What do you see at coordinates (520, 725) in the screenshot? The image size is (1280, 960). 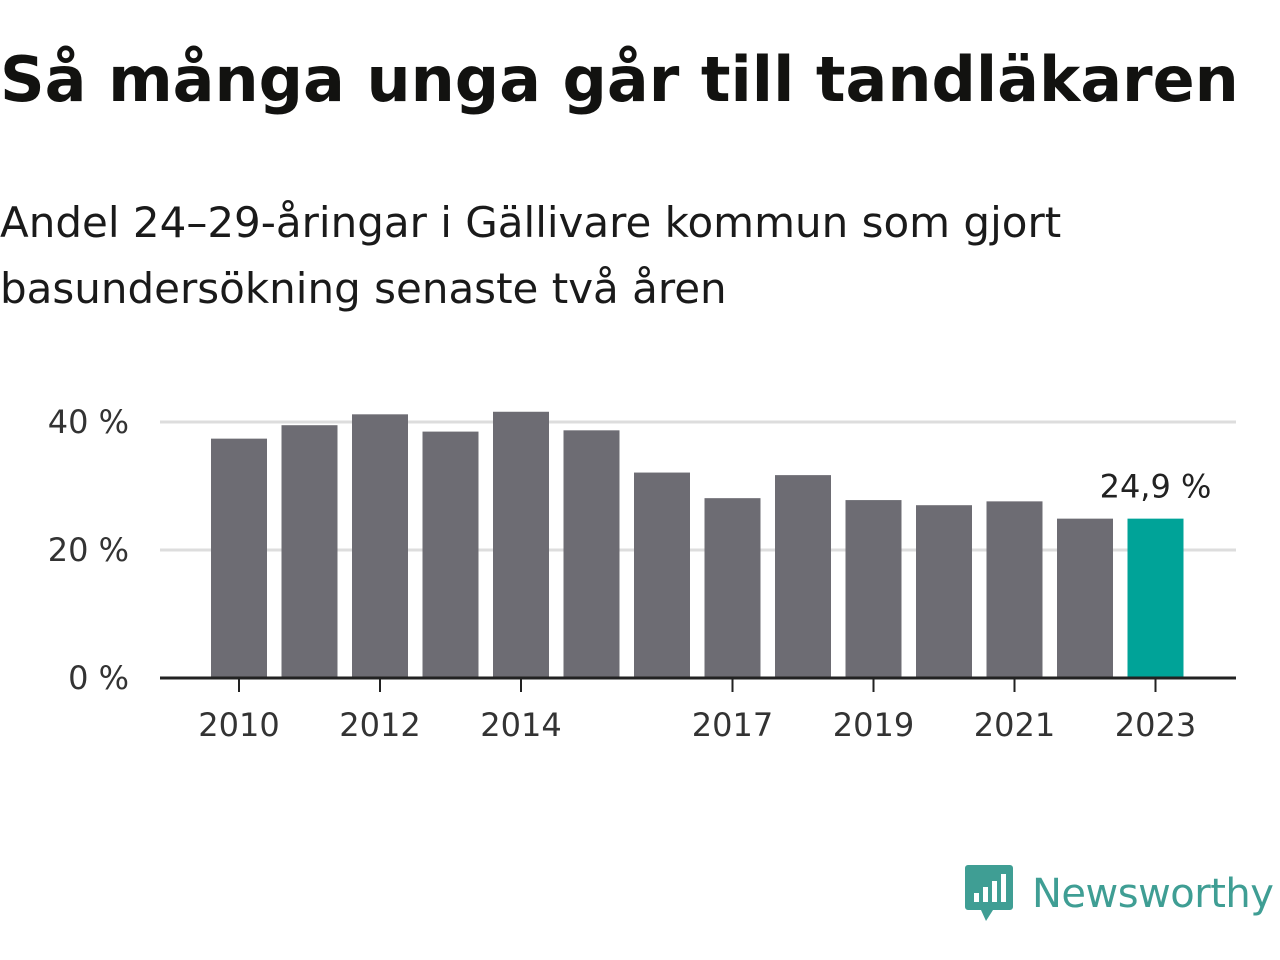 I see `x-tick-label: 2014` at bounding box center [520, 725].